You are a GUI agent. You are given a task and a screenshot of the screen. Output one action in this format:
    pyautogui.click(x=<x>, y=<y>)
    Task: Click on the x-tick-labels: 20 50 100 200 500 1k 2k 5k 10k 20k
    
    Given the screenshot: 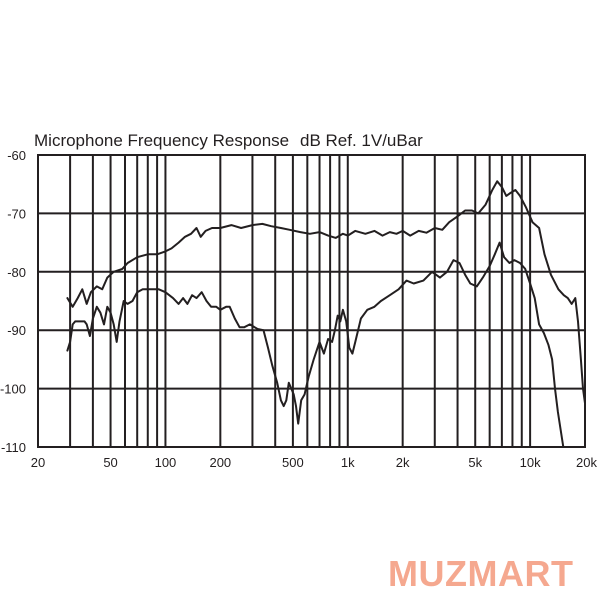 What is the action you would take?
    pyautogui.click(x=314, y=462)
    